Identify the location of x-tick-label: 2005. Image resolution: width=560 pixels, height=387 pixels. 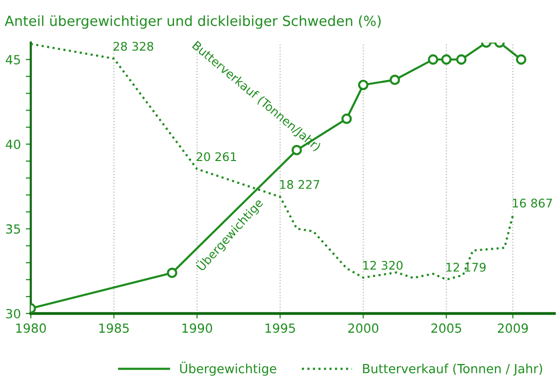
(446, 328).